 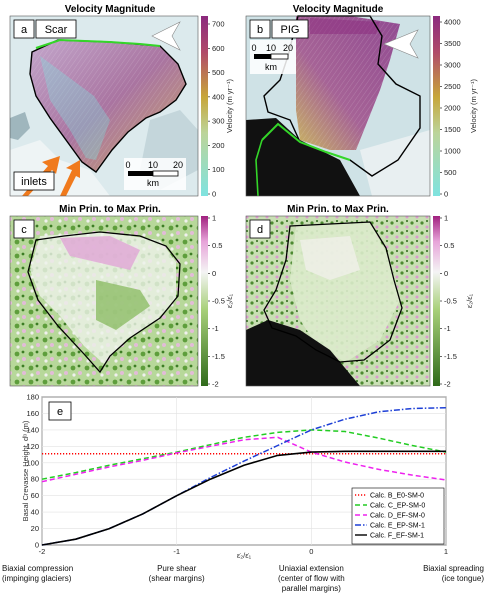 What do you see at coordinates (104, 106) in the screenshot?
I see `panel-a-map: a Scar inlets 0 10 20 km` at bounding box center [104, 106].